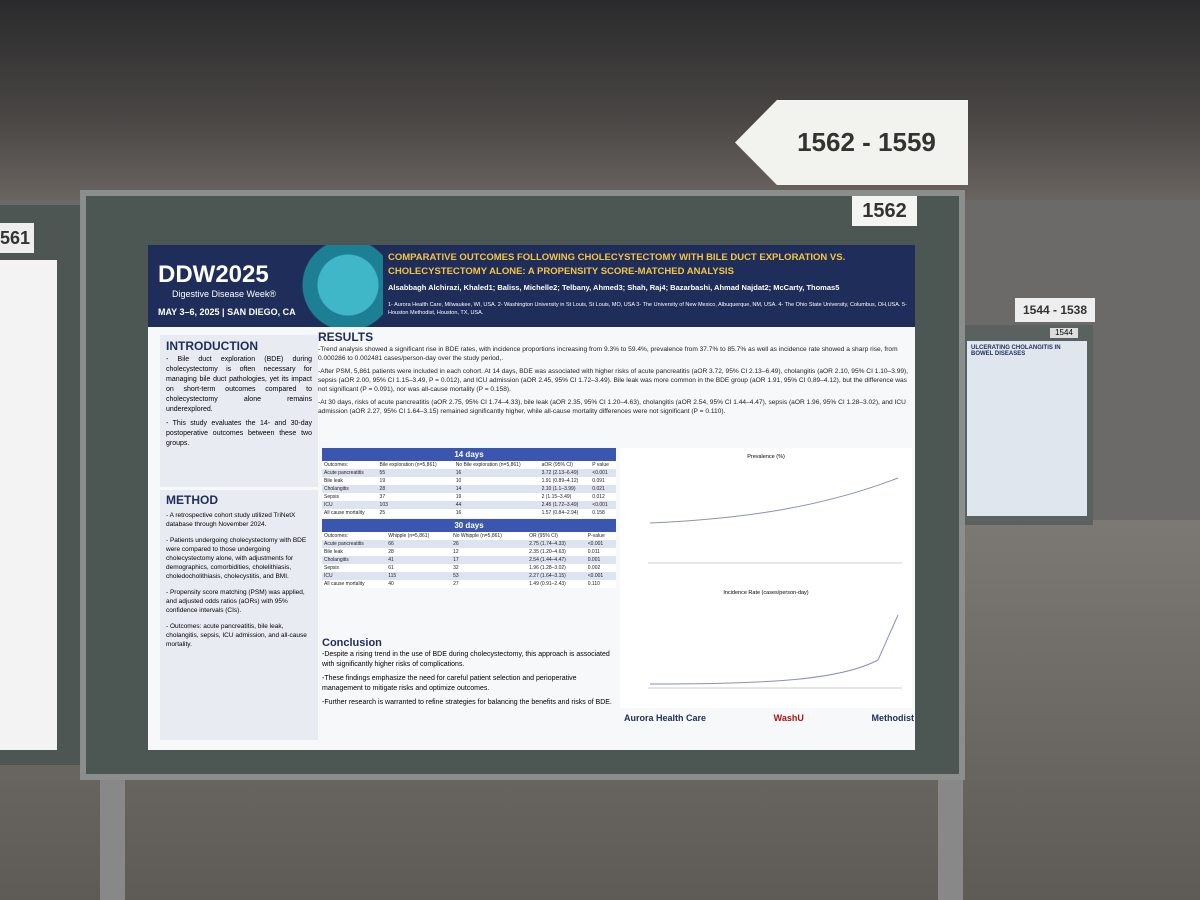 The height and width of the screenshot is (900, 1200). What do you see at coordinates (469, 505) in the screenshot?
I see `table-row: ICU 103 44 2.45 (1.72–3.49) <0.001` at bounding box center [469, 505].